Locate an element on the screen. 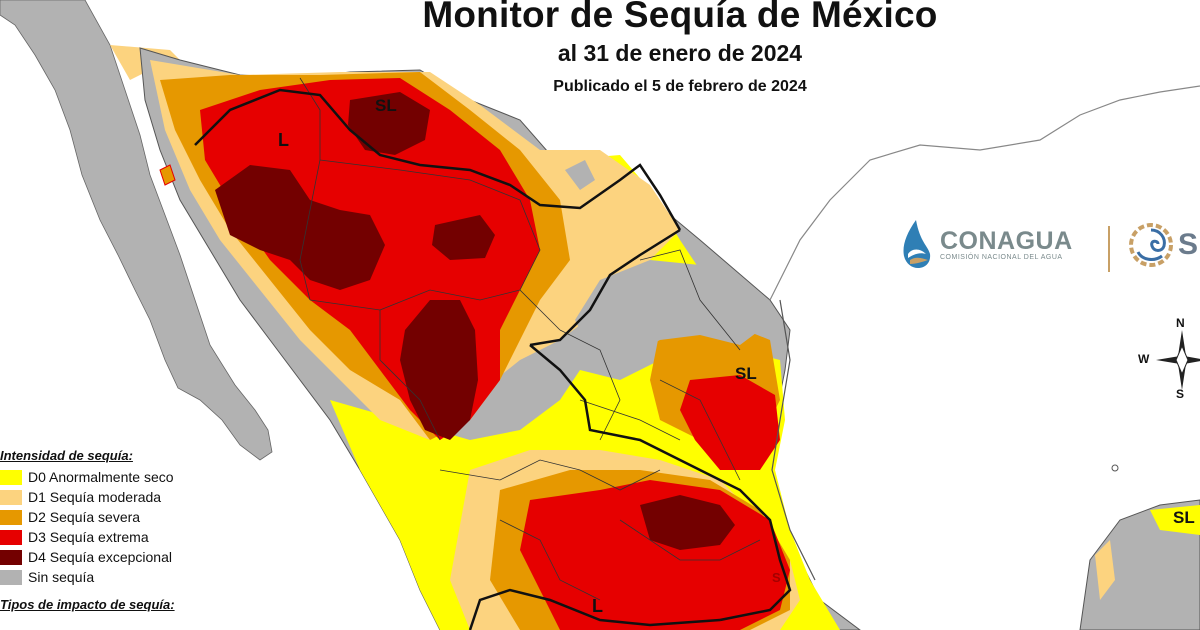 This screenshot has height=630, width=1200. compass-rose-icon is located at coordinates (1178, 360).